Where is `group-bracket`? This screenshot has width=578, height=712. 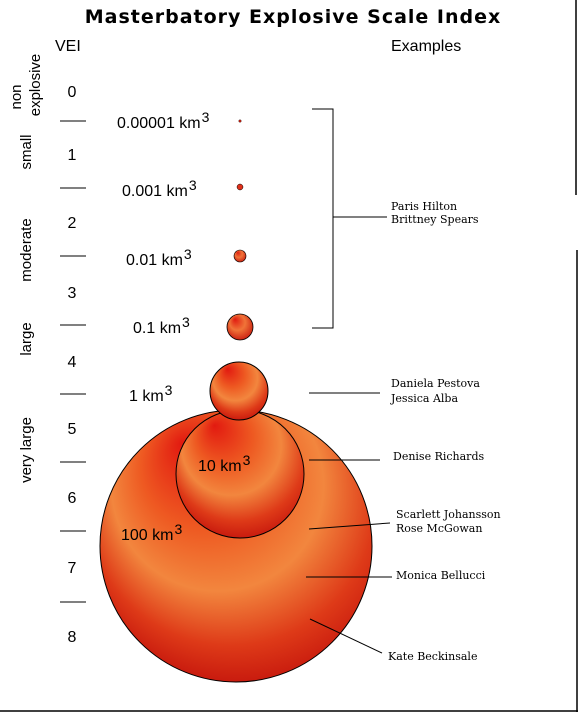 group-bracket is located at coordinates (323, 218).